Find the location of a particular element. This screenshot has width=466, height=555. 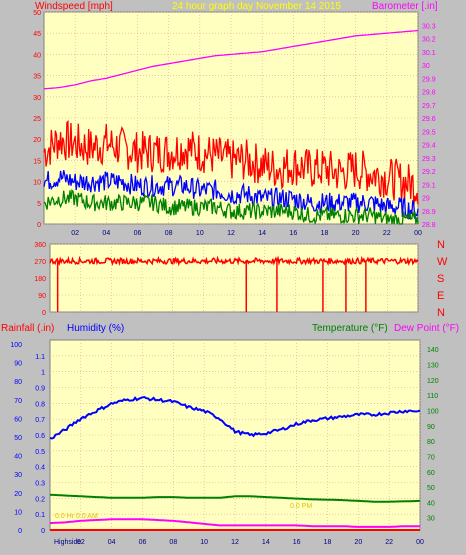

wind-tick-label: 30 is located at coordinates (37, 98).